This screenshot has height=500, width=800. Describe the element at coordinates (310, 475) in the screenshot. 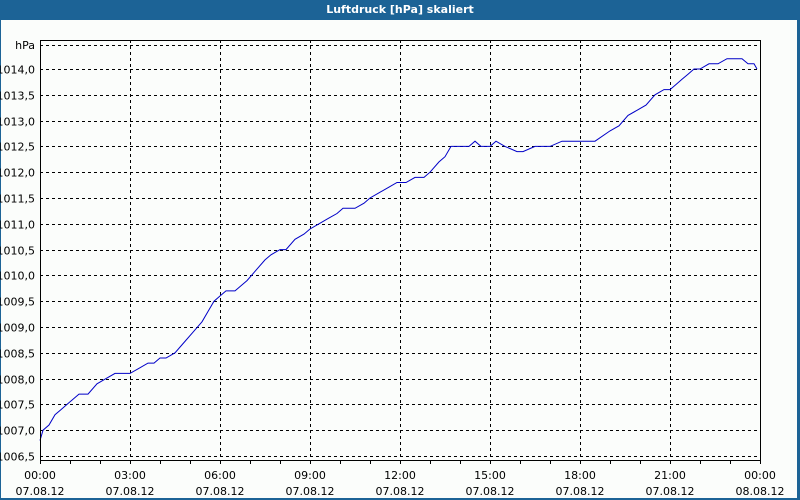

I see `x-tick-time: 09:00` at that location.